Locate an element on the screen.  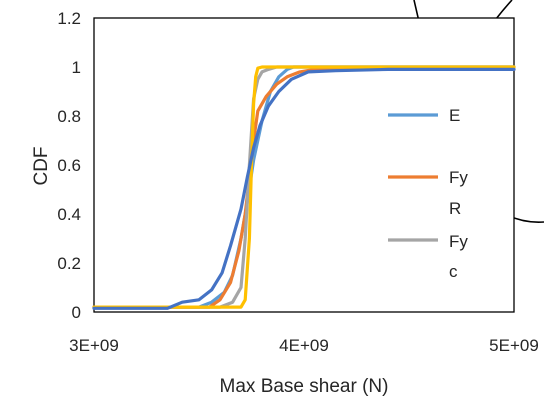
y-axis-ticks: 0 0.2 0.4 0.6 0.8 1 1.2 is located at coordinates (69, 165).